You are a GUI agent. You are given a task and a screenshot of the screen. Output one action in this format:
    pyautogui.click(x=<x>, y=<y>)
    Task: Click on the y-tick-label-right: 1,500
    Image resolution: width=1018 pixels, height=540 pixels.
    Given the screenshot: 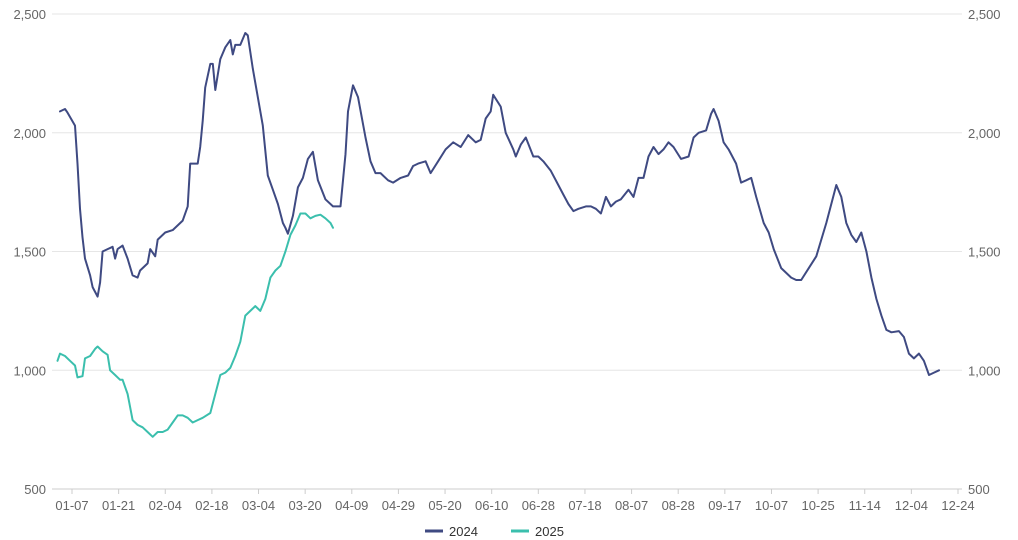 What is the action you would take?
    pyautogui.click(x=984, y=252)
    